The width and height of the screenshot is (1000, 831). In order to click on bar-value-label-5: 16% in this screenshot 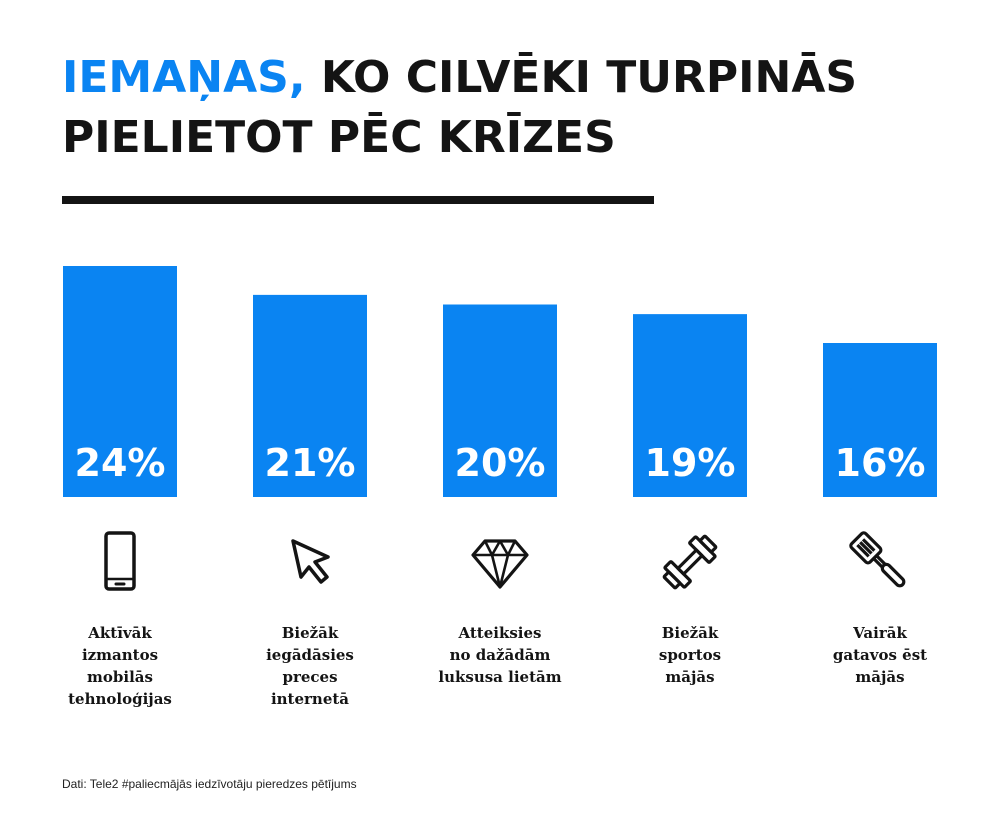, I will do `click(880, 463)`.